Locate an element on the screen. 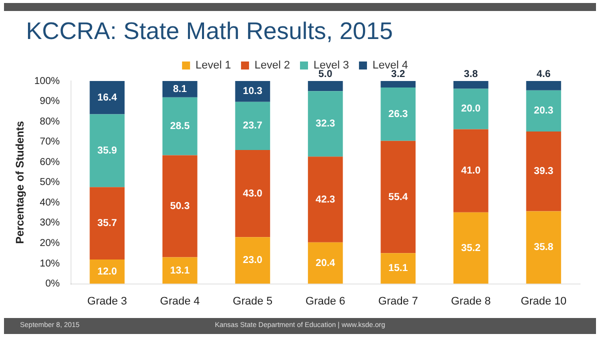 This screenshot has width=600, height=340. x-tick-label: Grade 7 is located at coordinates (398, 301).